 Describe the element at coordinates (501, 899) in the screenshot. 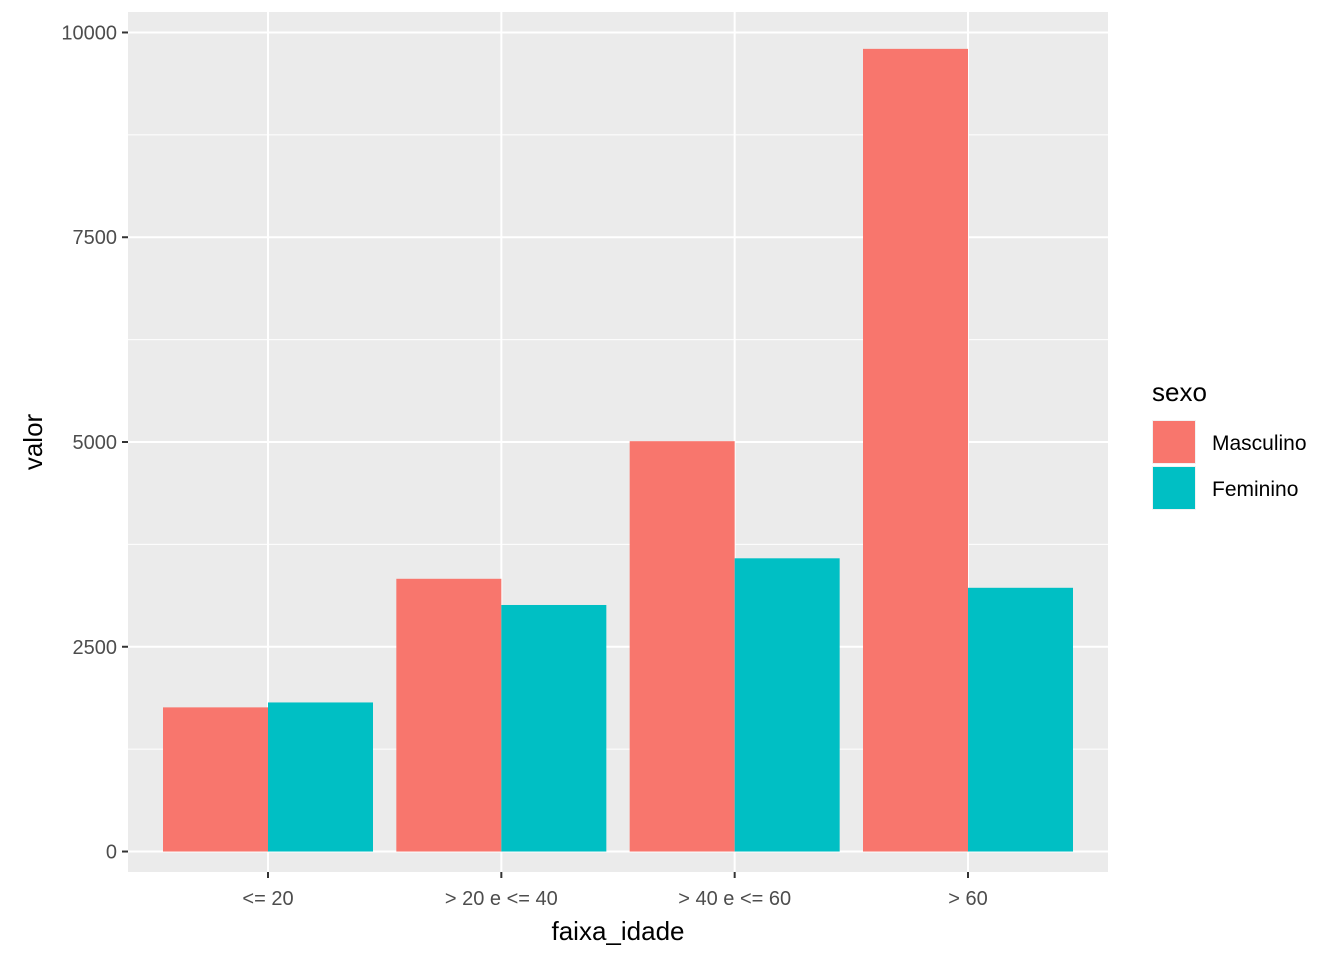

I see `x-tick-label: > 20 e <= 40` at that location.